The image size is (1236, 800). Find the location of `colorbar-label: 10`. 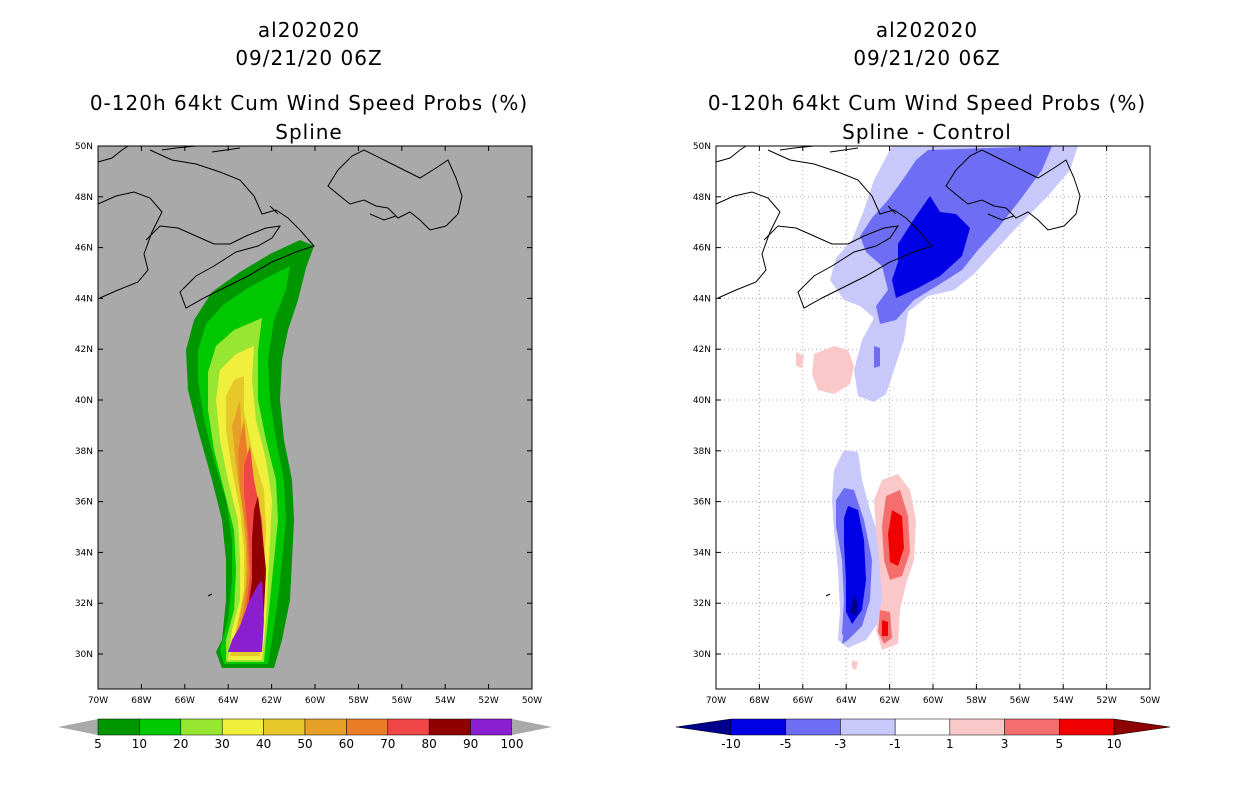

colorbar-label: 10 is located at coordinates (139, 744).